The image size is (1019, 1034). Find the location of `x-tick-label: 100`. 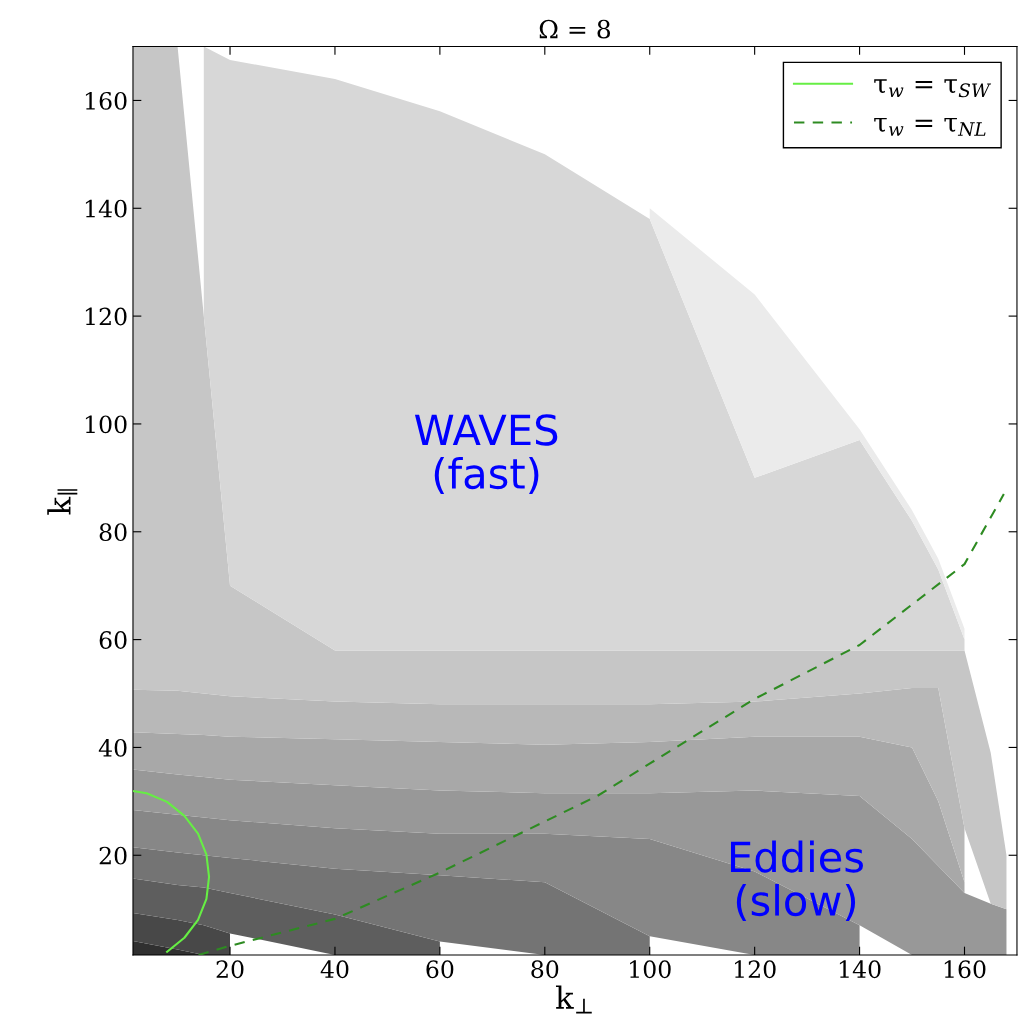

x-tick-label: 100 is located at coordinates (650, 969).